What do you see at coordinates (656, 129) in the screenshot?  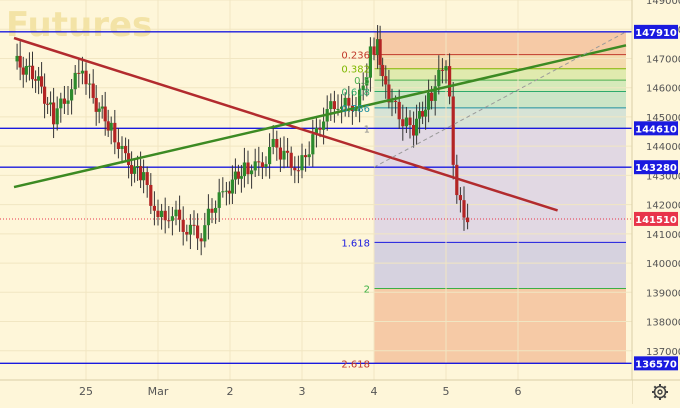 I see `price-tag-label: 144610` at bounding box center [656, 129].